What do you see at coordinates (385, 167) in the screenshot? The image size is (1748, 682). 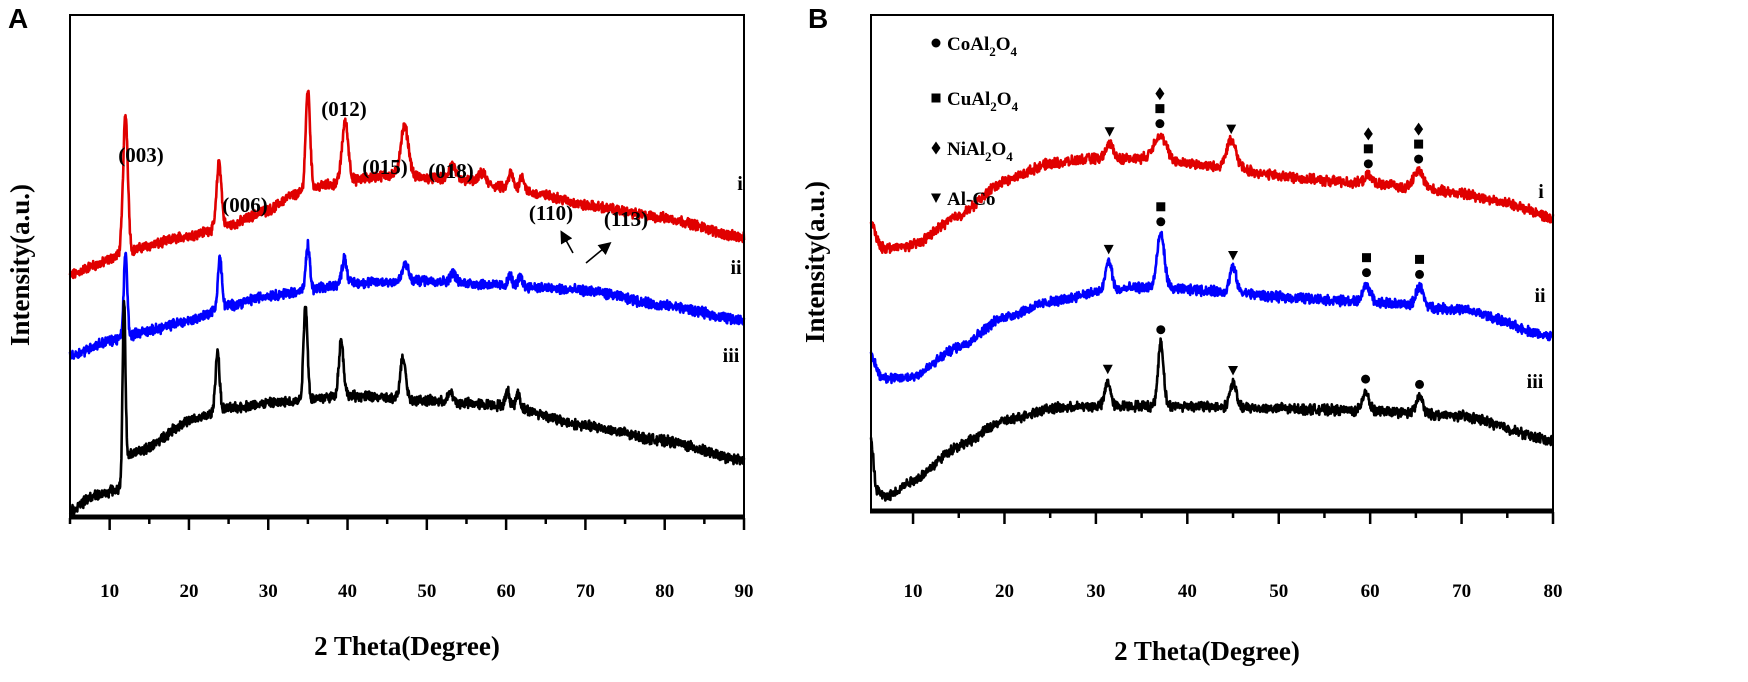 I see `peak-label: (015)` at bounding box center [385, 167].